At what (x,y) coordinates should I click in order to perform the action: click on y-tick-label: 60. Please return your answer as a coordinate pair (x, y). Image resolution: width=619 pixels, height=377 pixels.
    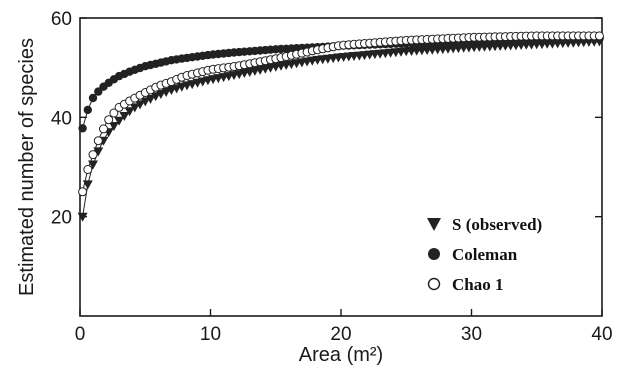
    Looking at the image, I should click on (61, 19).